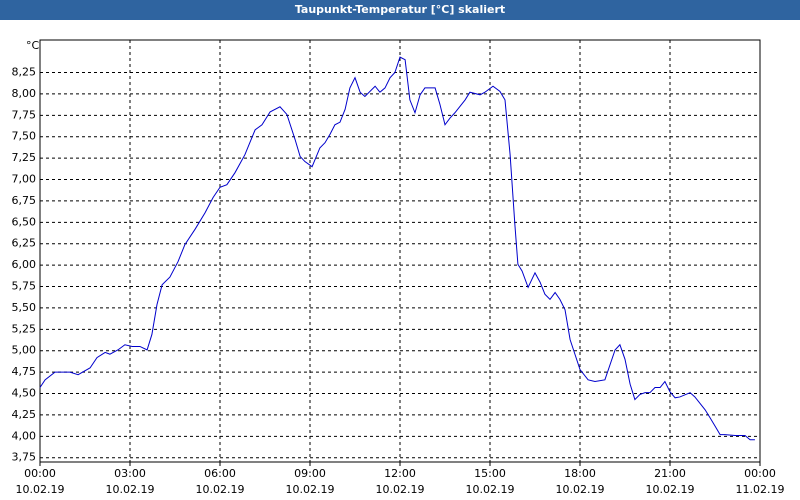 The width and height of the screenshot is (800, 500). I want to click on x-tick-date: 11.02.19, so click(760, 489).